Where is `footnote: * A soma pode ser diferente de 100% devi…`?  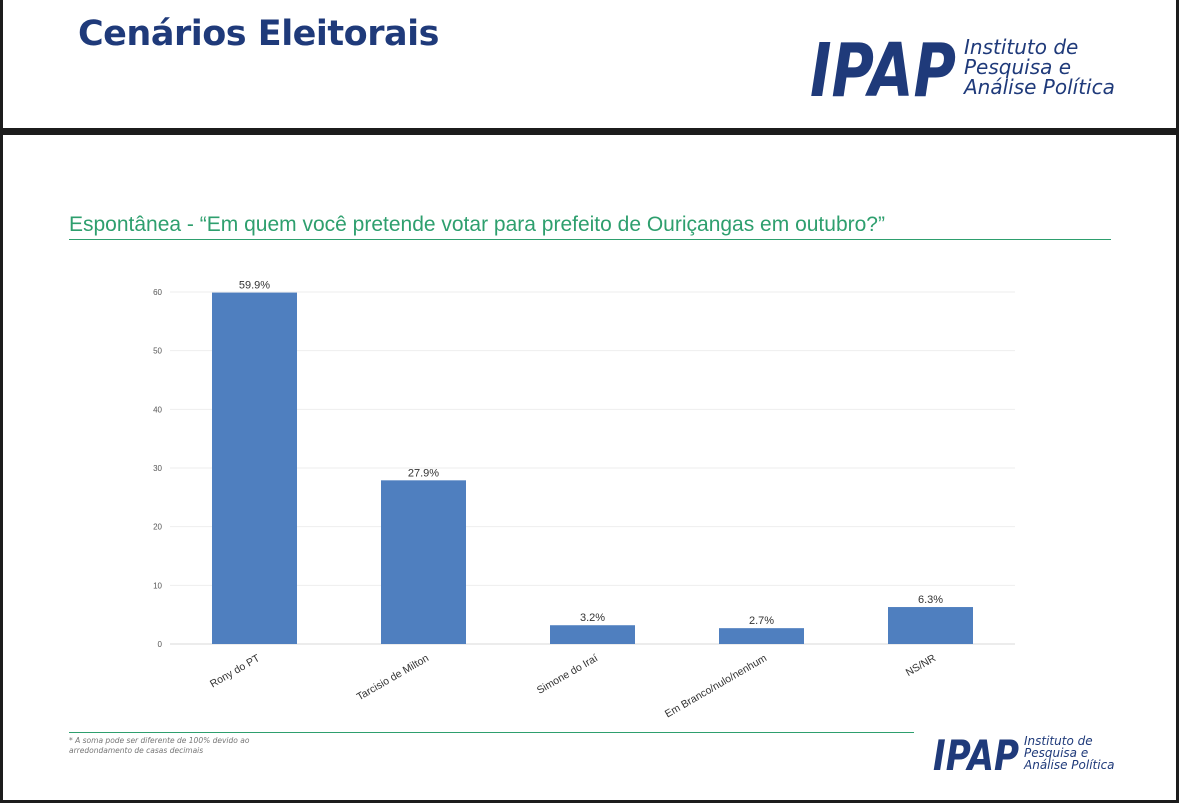
footnote: * A soma pode ser diferente de 100% devi… is located at coordinates (159, 745).